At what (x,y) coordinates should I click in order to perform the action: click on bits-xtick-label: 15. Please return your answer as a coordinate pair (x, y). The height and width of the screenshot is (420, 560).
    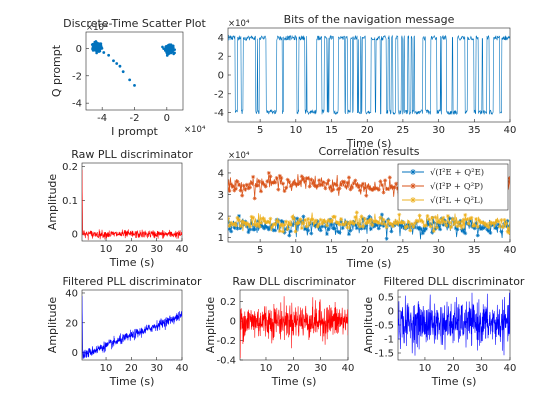
    Looking at the image, I should click on (331, 130).